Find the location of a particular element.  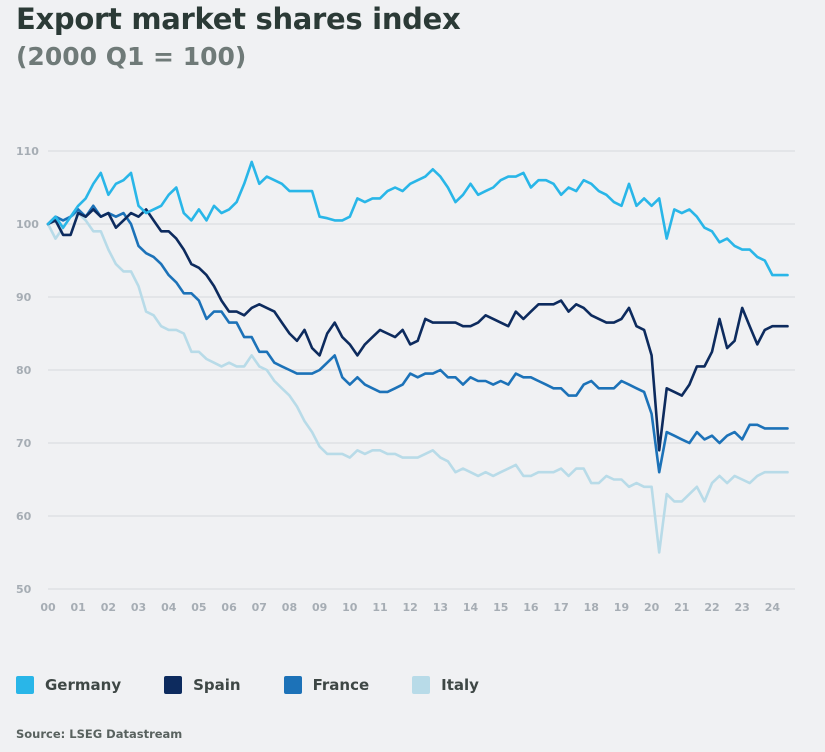

legend-item-france: France is located at coordinates (326, 685).